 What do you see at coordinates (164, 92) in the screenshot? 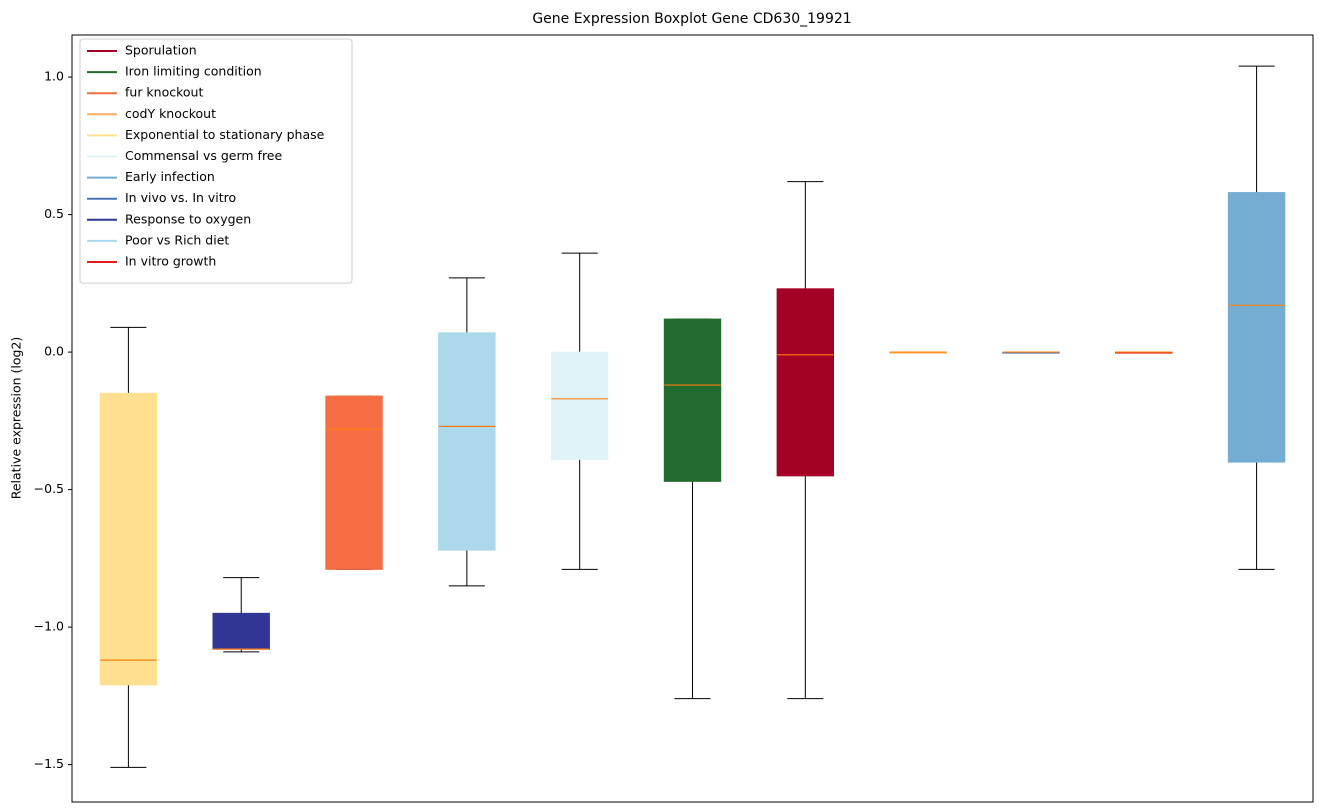
I see `legend-label: fur knockout` at bounding box center [164, 92].